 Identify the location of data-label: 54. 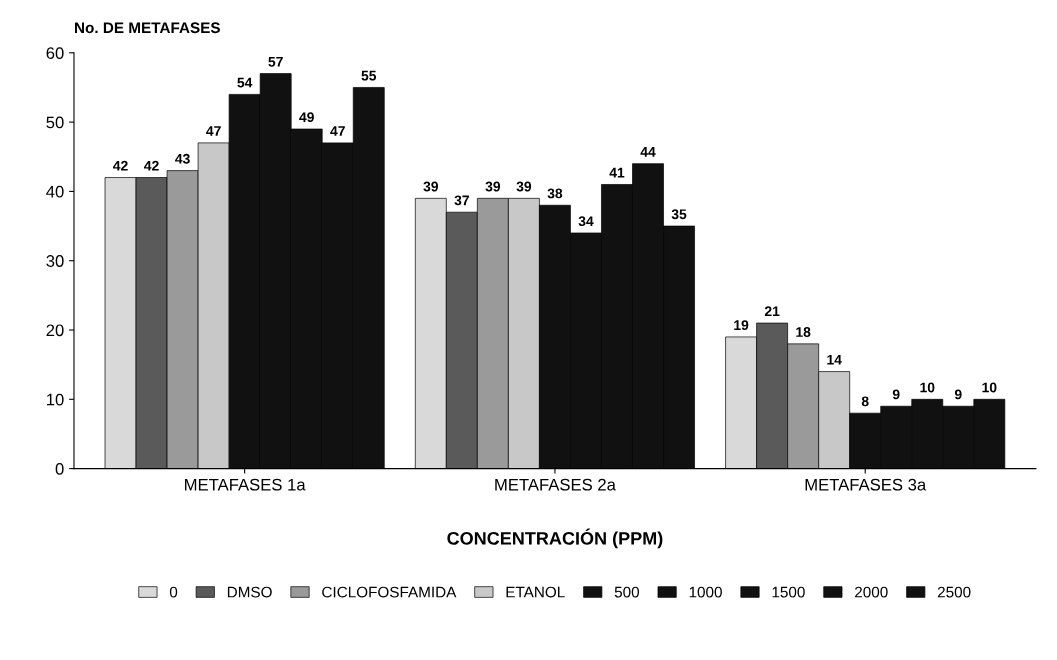
(245, 82).